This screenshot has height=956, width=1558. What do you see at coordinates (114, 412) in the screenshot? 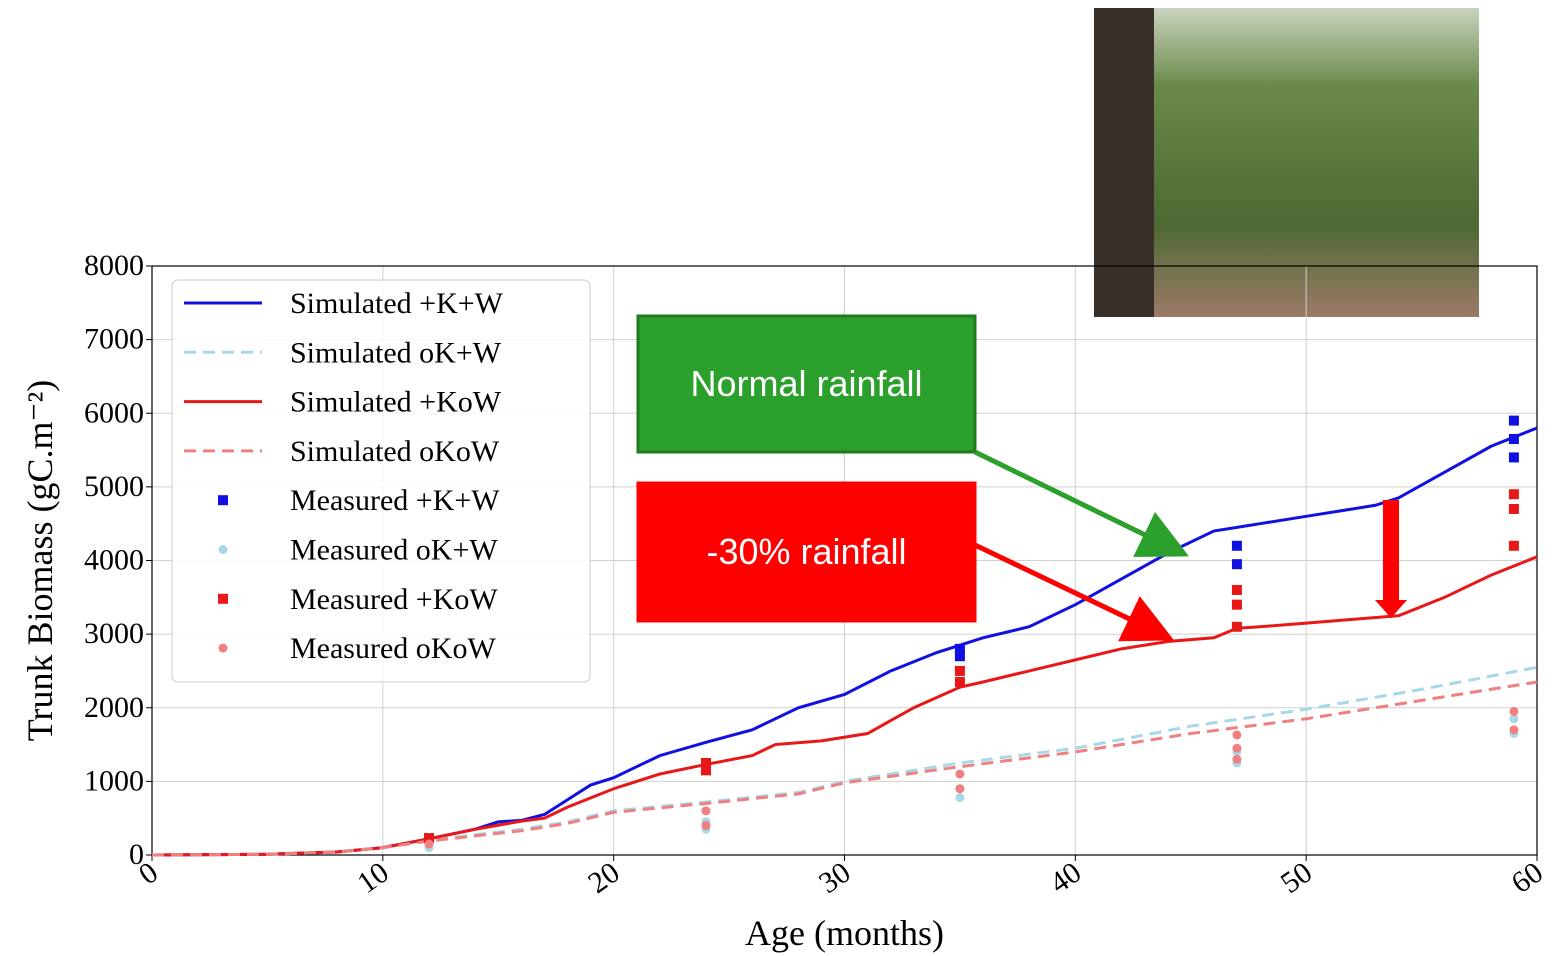
I see `y-tick-label: 6000` at bounding box center [114, 412].